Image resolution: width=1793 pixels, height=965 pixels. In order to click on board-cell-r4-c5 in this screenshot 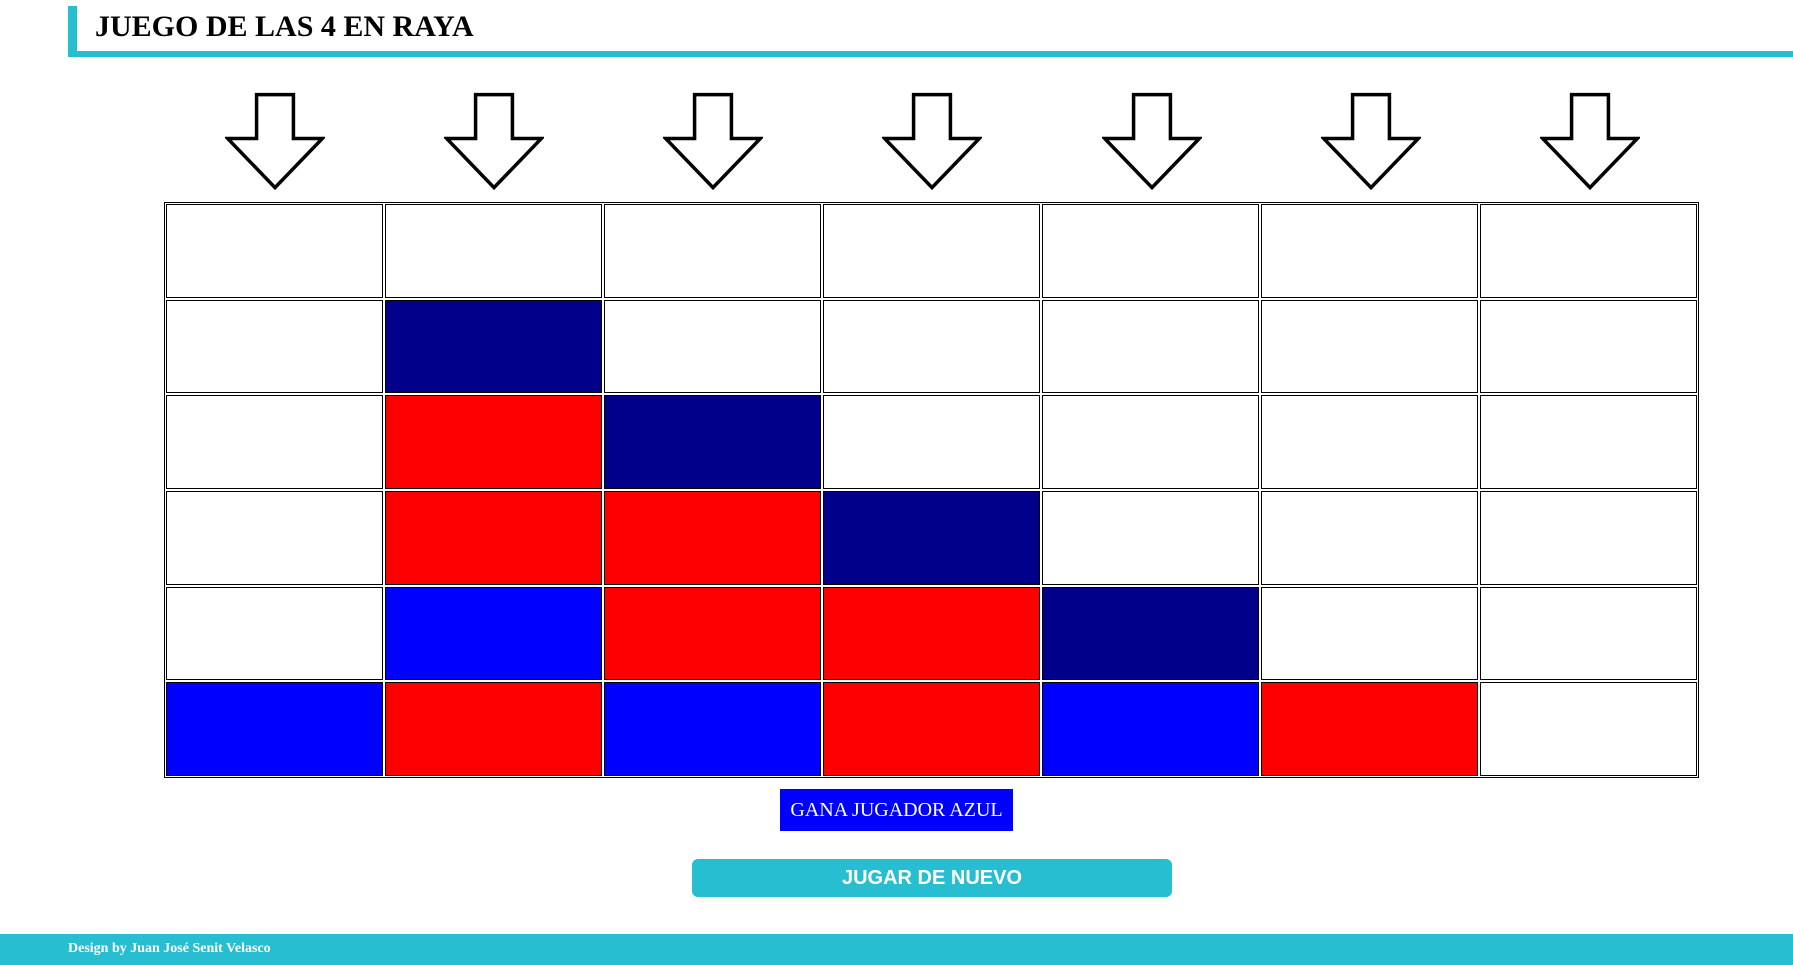, I will do `click(1150, 537)`.